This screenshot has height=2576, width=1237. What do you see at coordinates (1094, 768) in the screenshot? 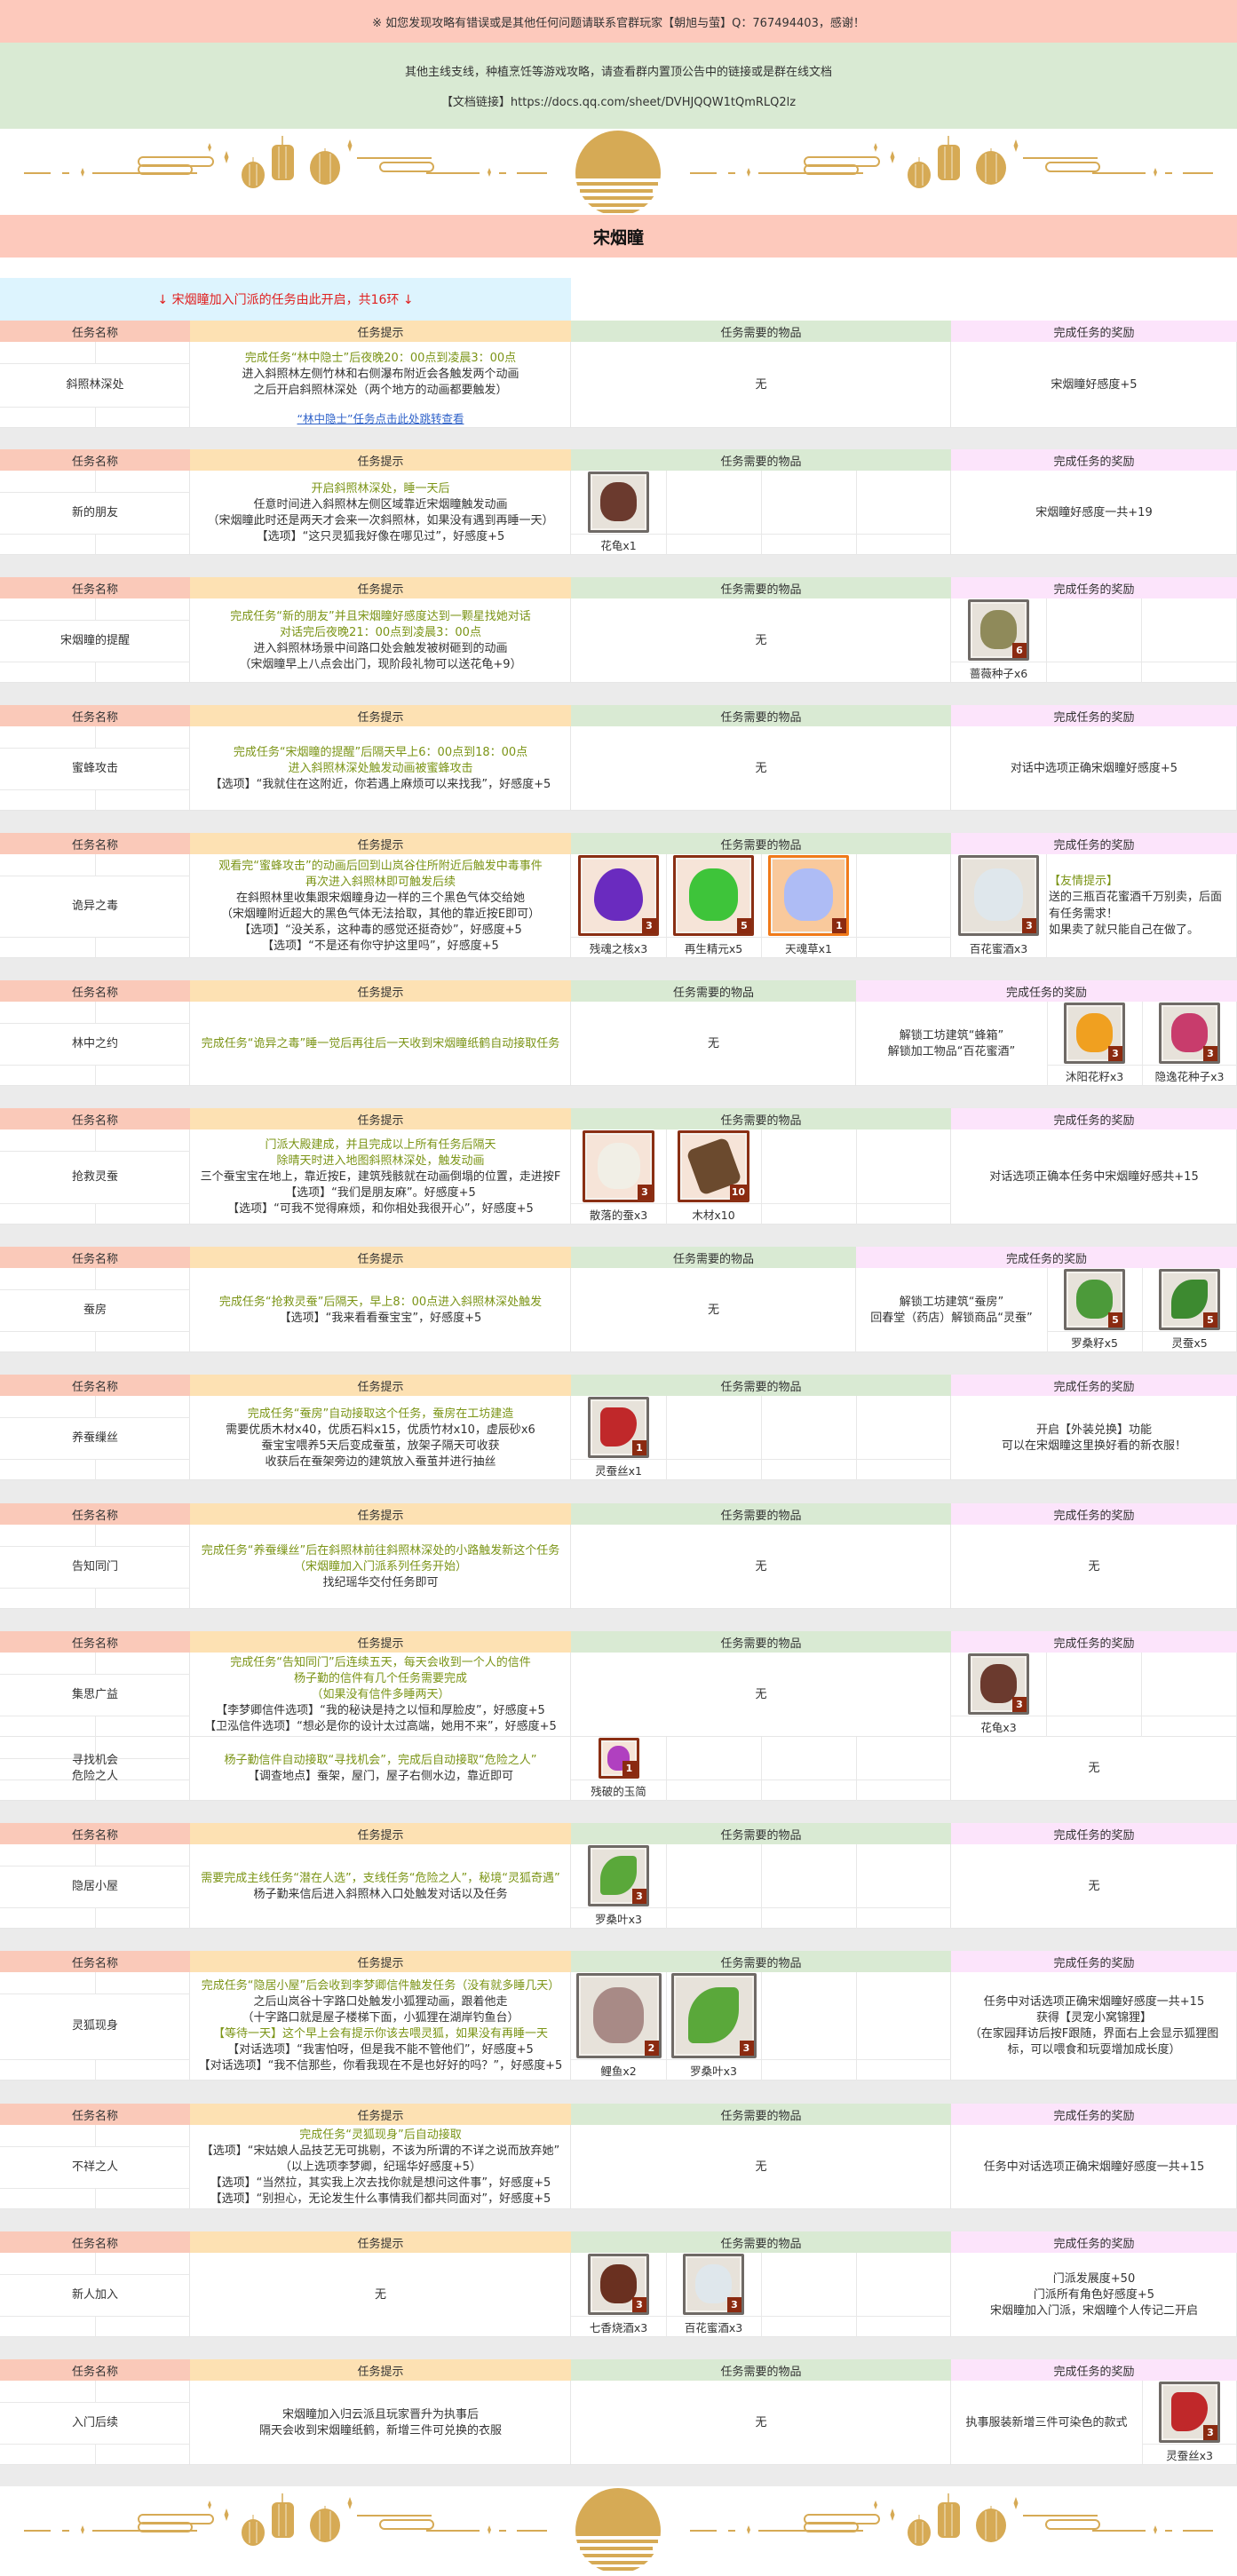
I see `reward-text-line: 对话中选项正确宋烟瞳好感度+5` at bounding box center [1094, 768].